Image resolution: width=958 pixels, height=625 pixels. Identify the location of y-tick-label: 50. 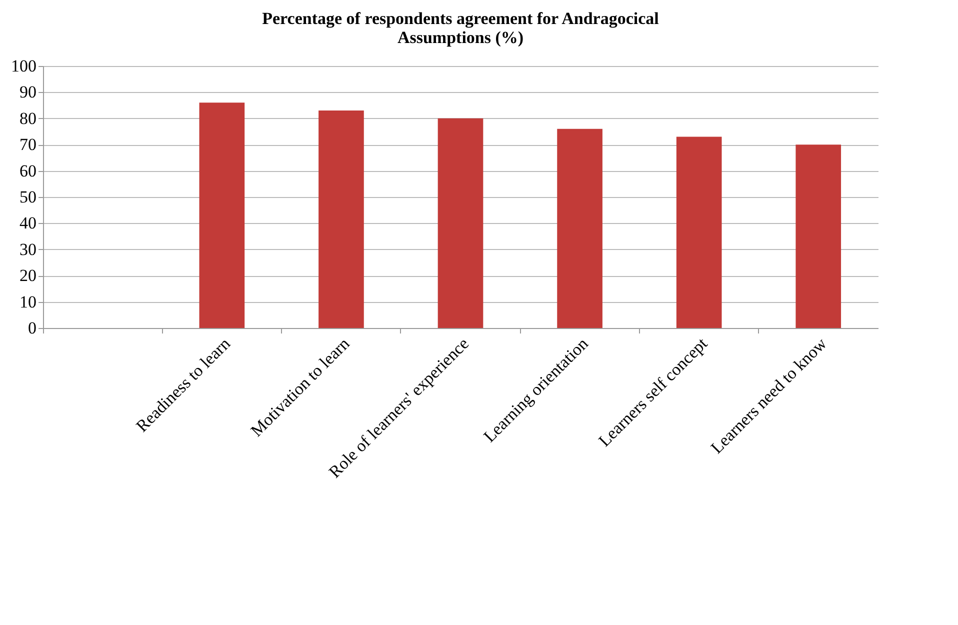
(28, 197).